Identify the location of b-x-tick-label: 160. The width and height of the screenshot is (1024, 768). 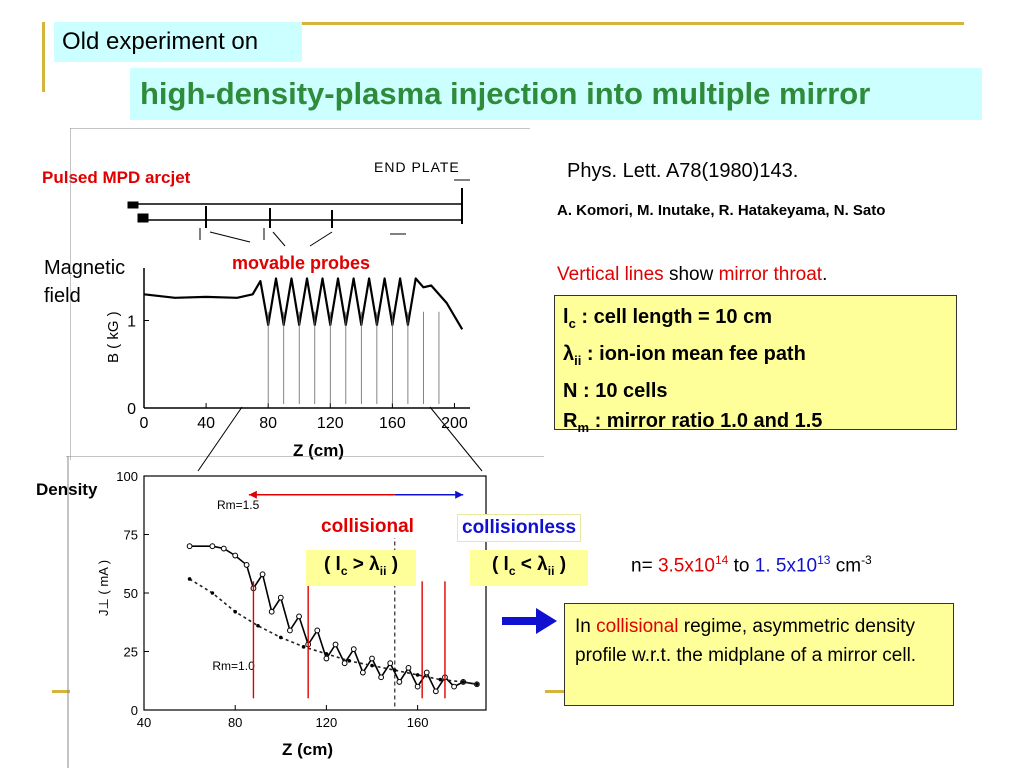
(392, 423).